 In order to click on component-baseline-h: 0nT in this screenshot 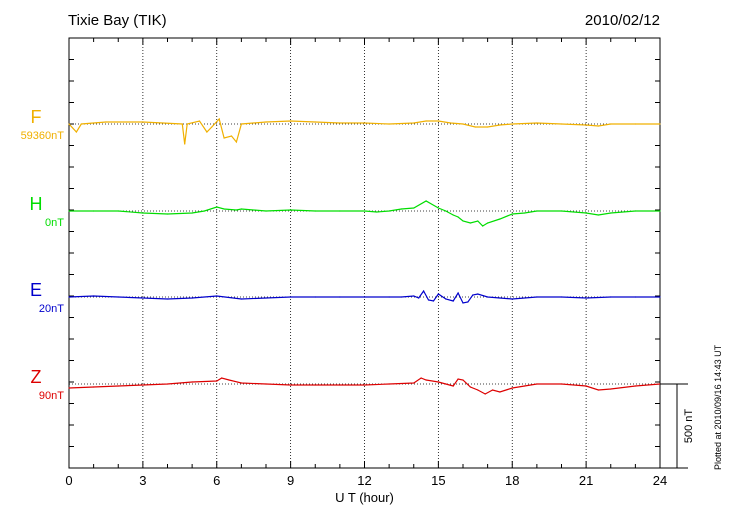, I will do `click(54, 223)`.